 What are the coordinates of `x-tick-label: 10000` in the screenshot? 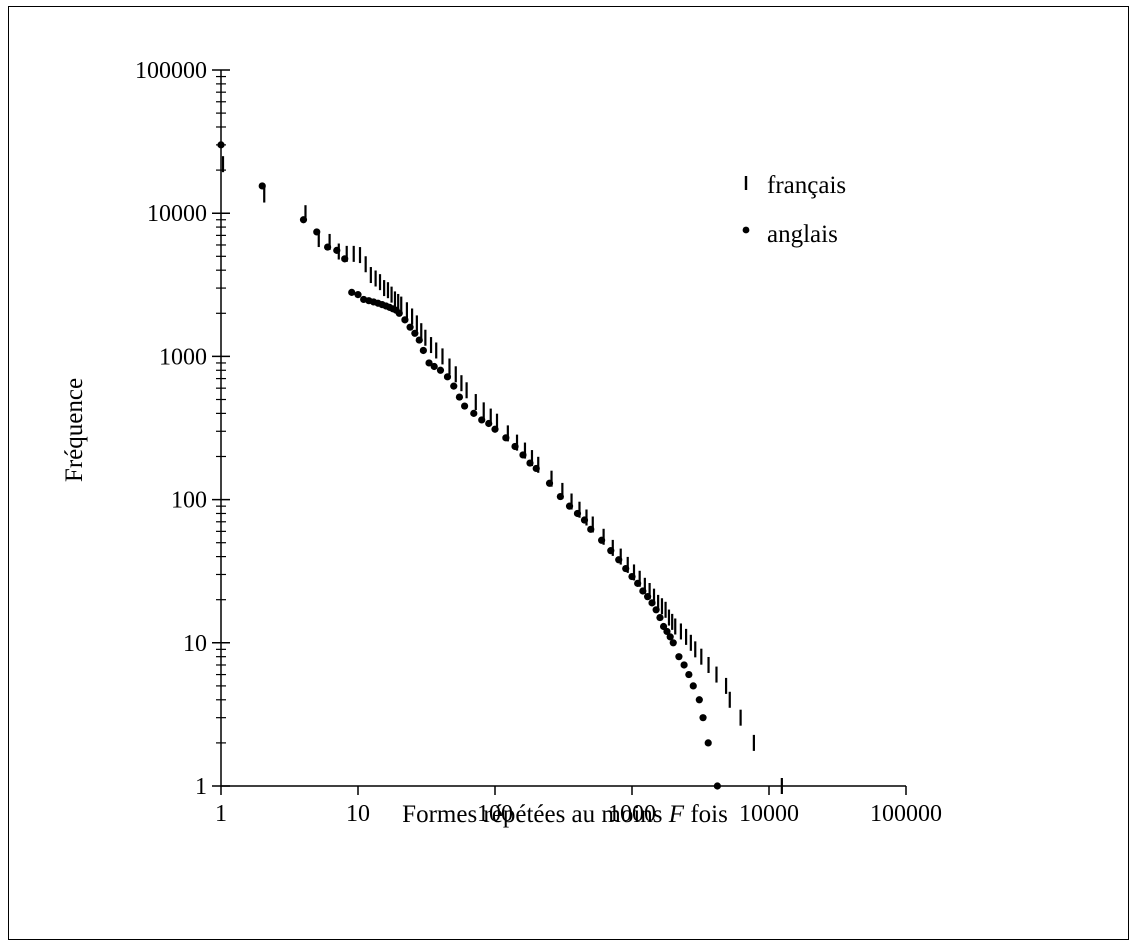 It's located at (769, 814).